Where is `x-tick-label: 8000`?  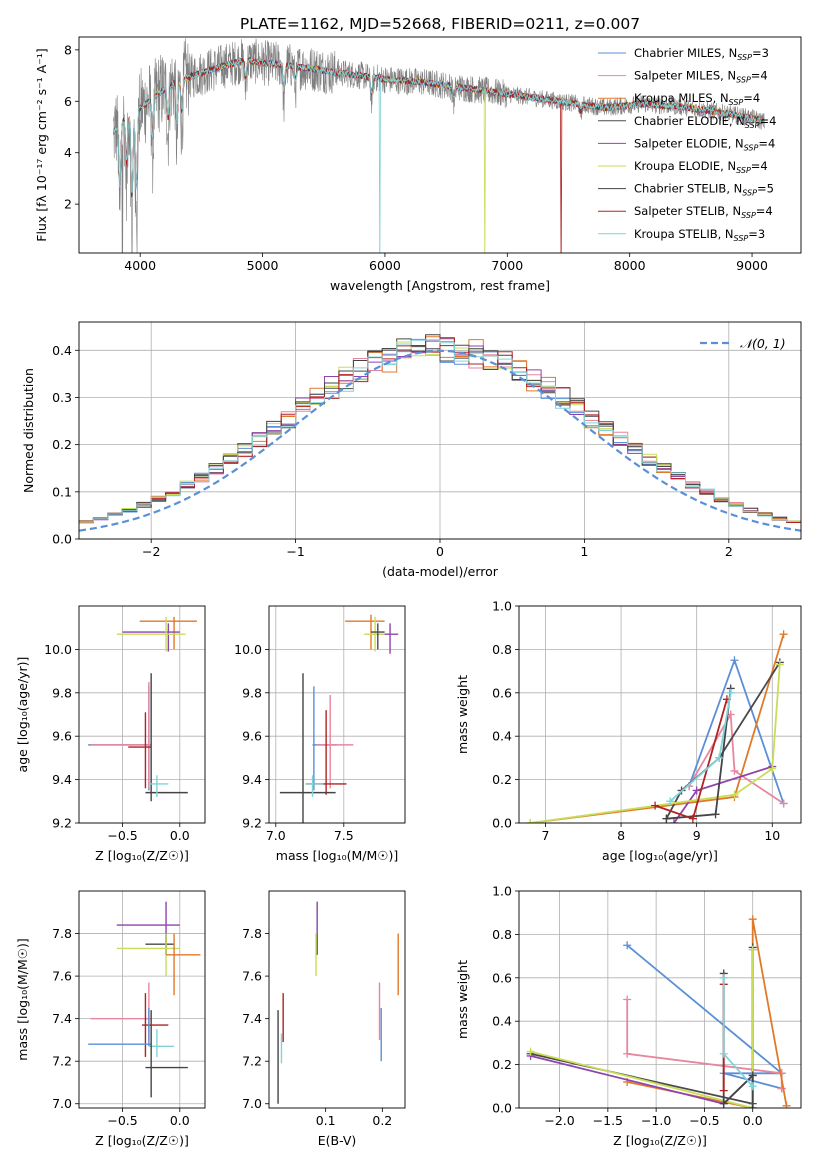
x-tick-label: 8000 is located at coordinates (630, 265).